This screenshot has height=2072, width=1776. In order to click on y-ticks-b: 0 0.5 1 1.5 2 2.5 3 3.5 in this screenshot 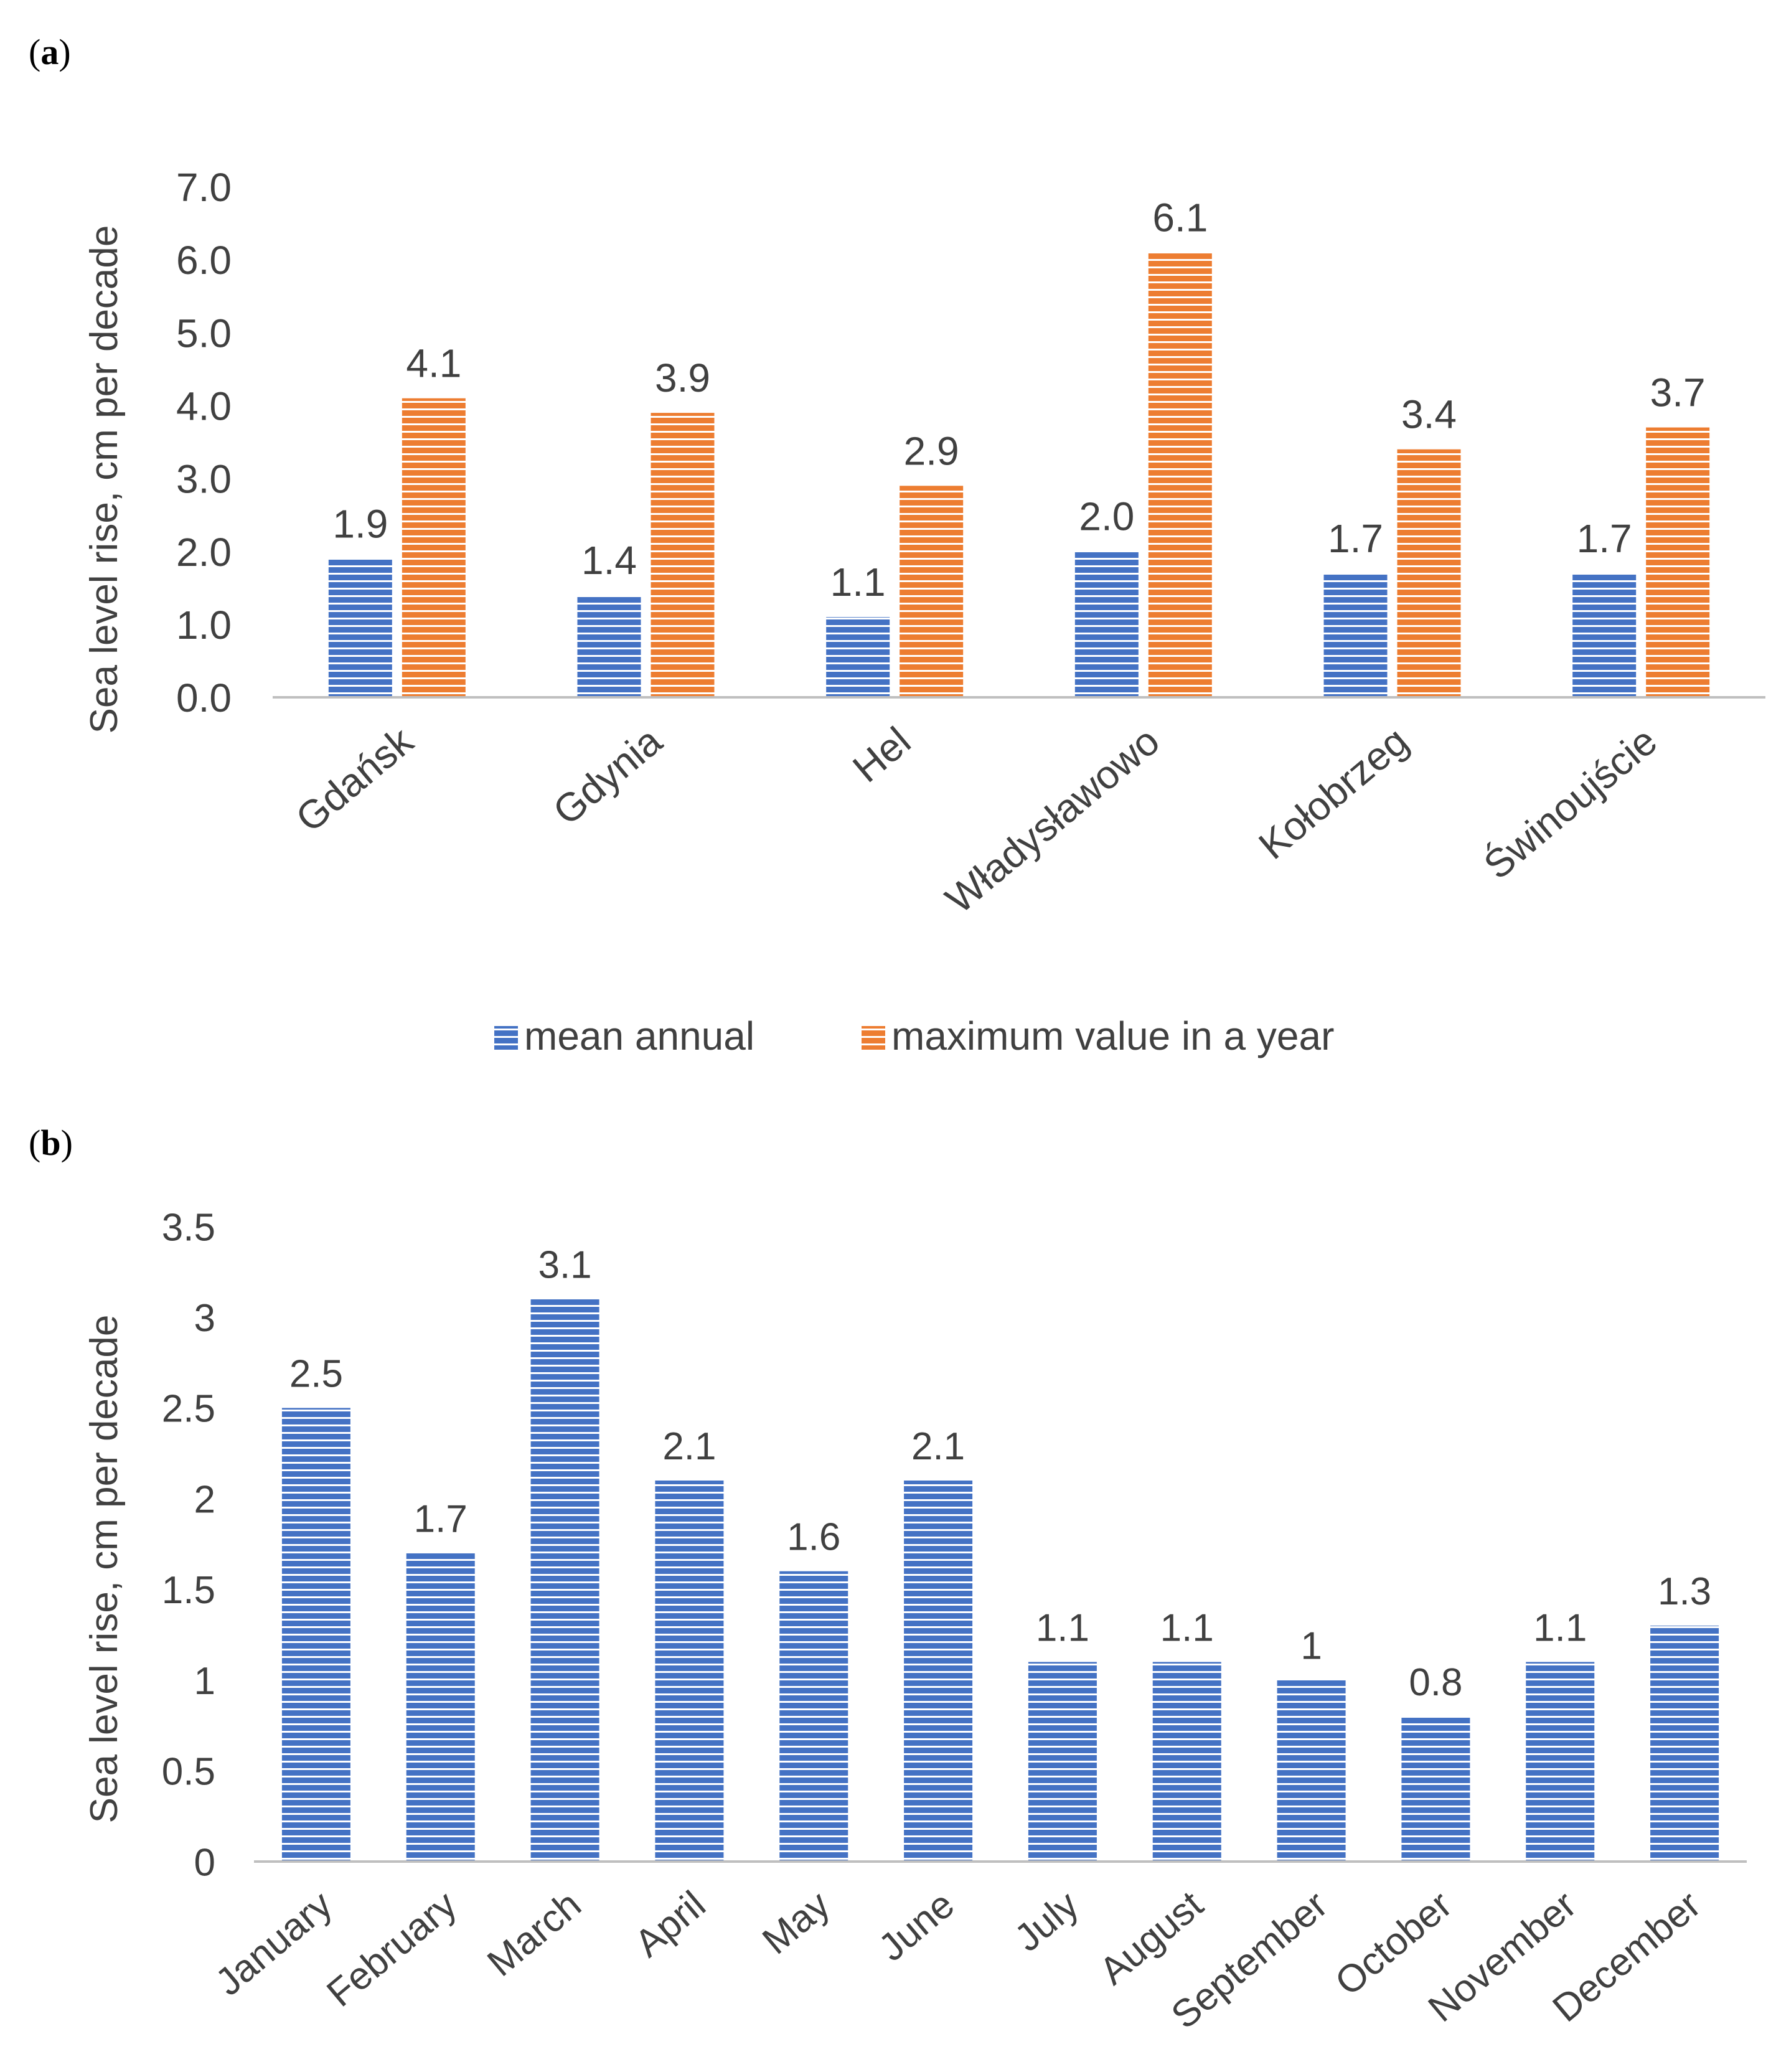, I will do `click(188, 1545)`.